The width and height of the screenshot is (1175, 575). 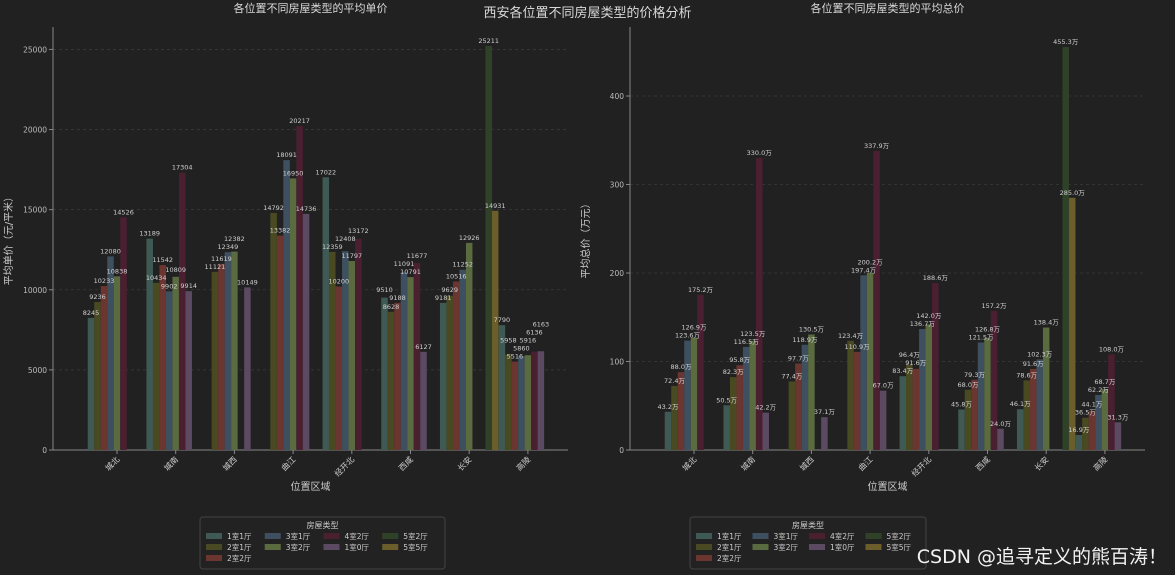 I want to click on legend-label: 2室1厅, so click(x=729, y=547).